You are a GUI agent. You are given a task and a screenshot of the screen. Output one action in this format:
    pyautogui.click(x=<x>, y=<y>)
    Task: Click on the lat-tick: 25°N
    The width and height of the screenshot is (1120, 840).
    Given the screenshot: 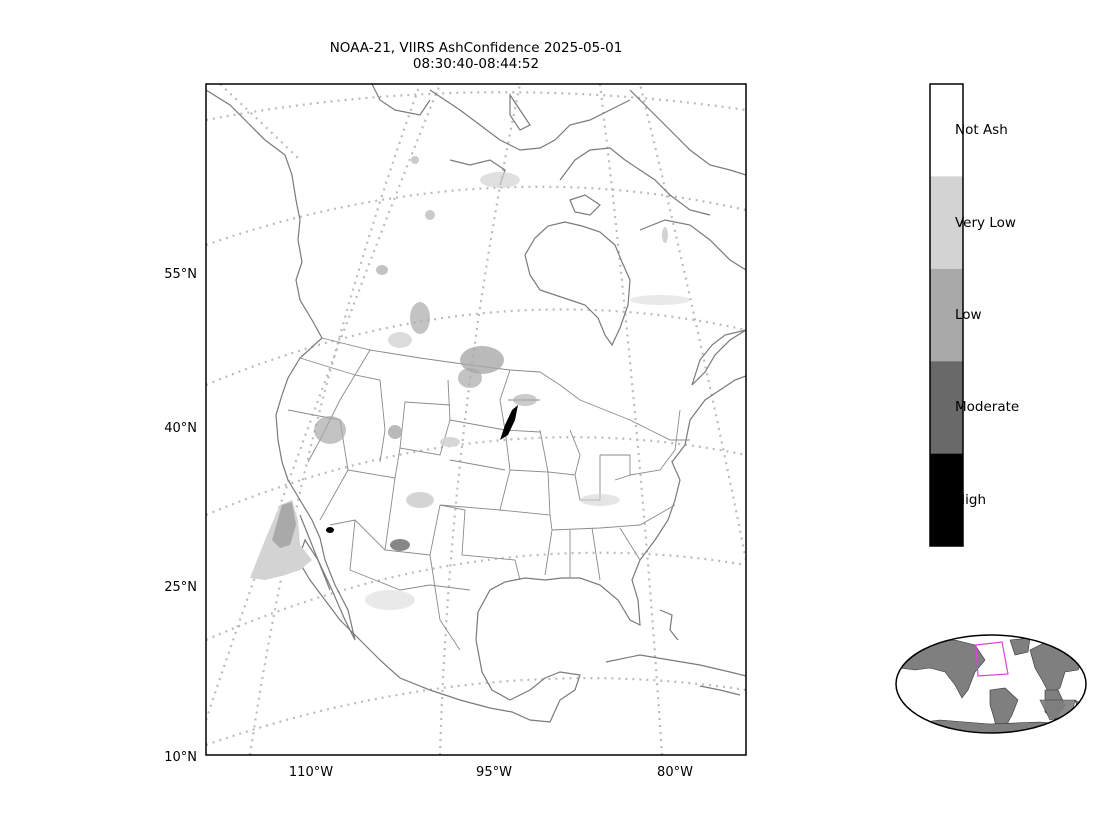 What is the action you would take?
    pyautogui.click(x=180, y=587)
    